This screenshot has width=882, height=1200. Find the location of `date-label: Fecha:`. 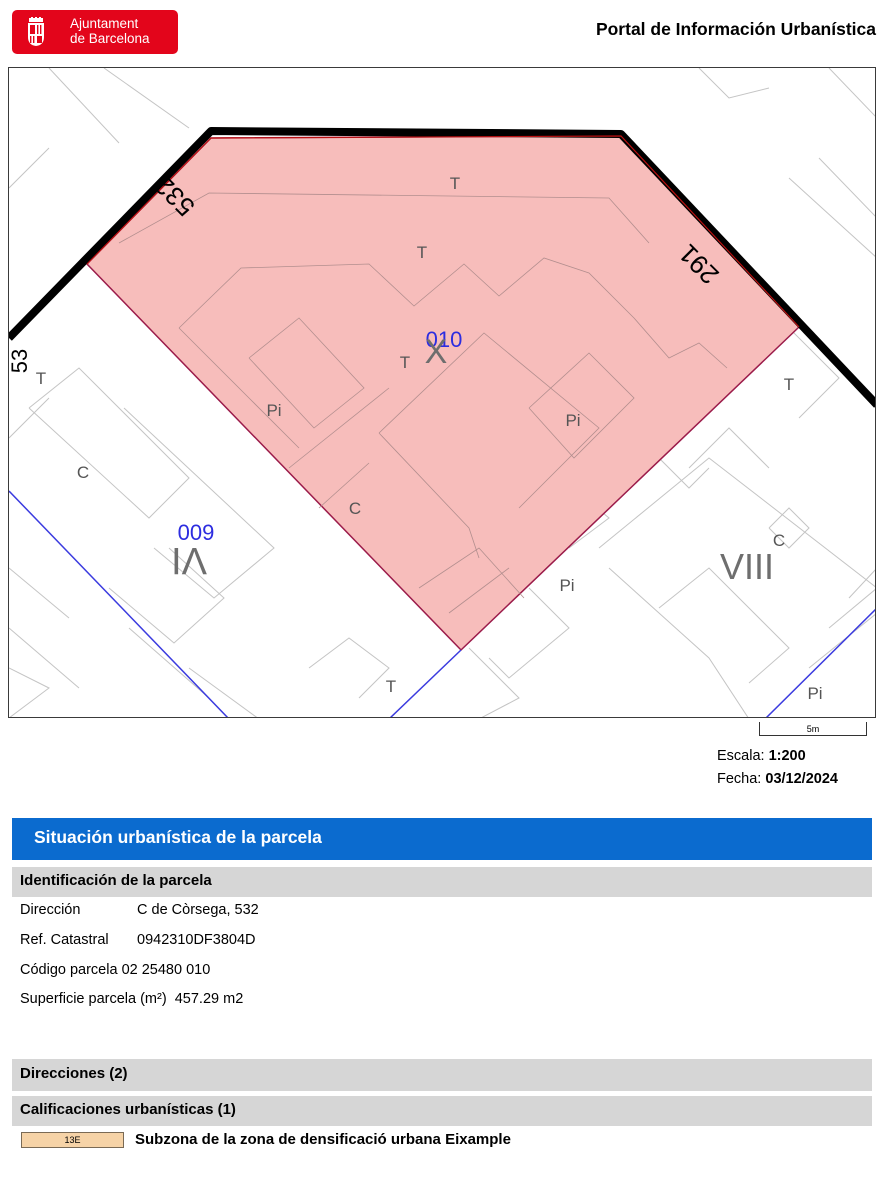

date-label: Fecha: is located at coordinates (739, 779).